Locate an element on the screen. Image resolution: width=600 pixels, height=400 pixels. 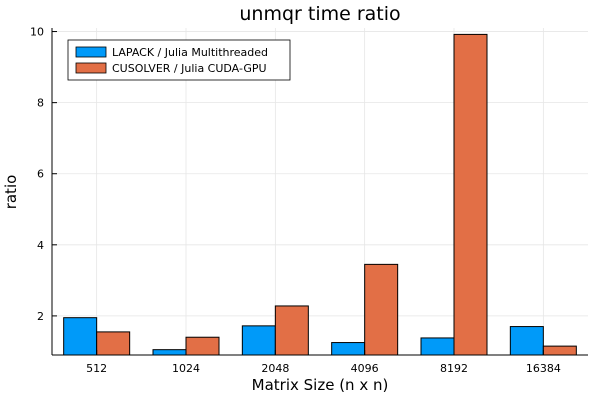
y-axis-title: ratio is located at coordinates (11, 192).